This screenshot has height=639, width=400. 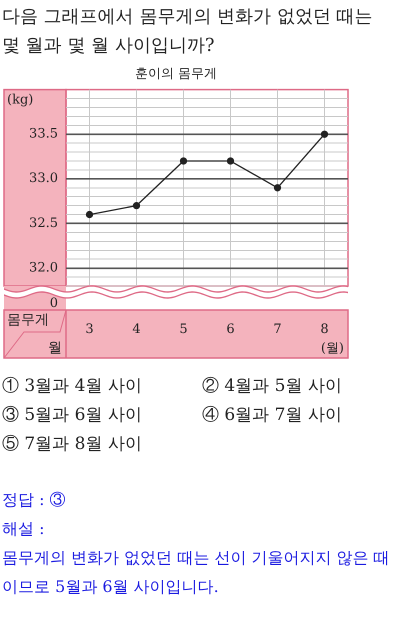 What do you see at coordinates (43, 223) in the screenshot?
I see `y-tick-label: 32.5` at bounding box center [43, 223].